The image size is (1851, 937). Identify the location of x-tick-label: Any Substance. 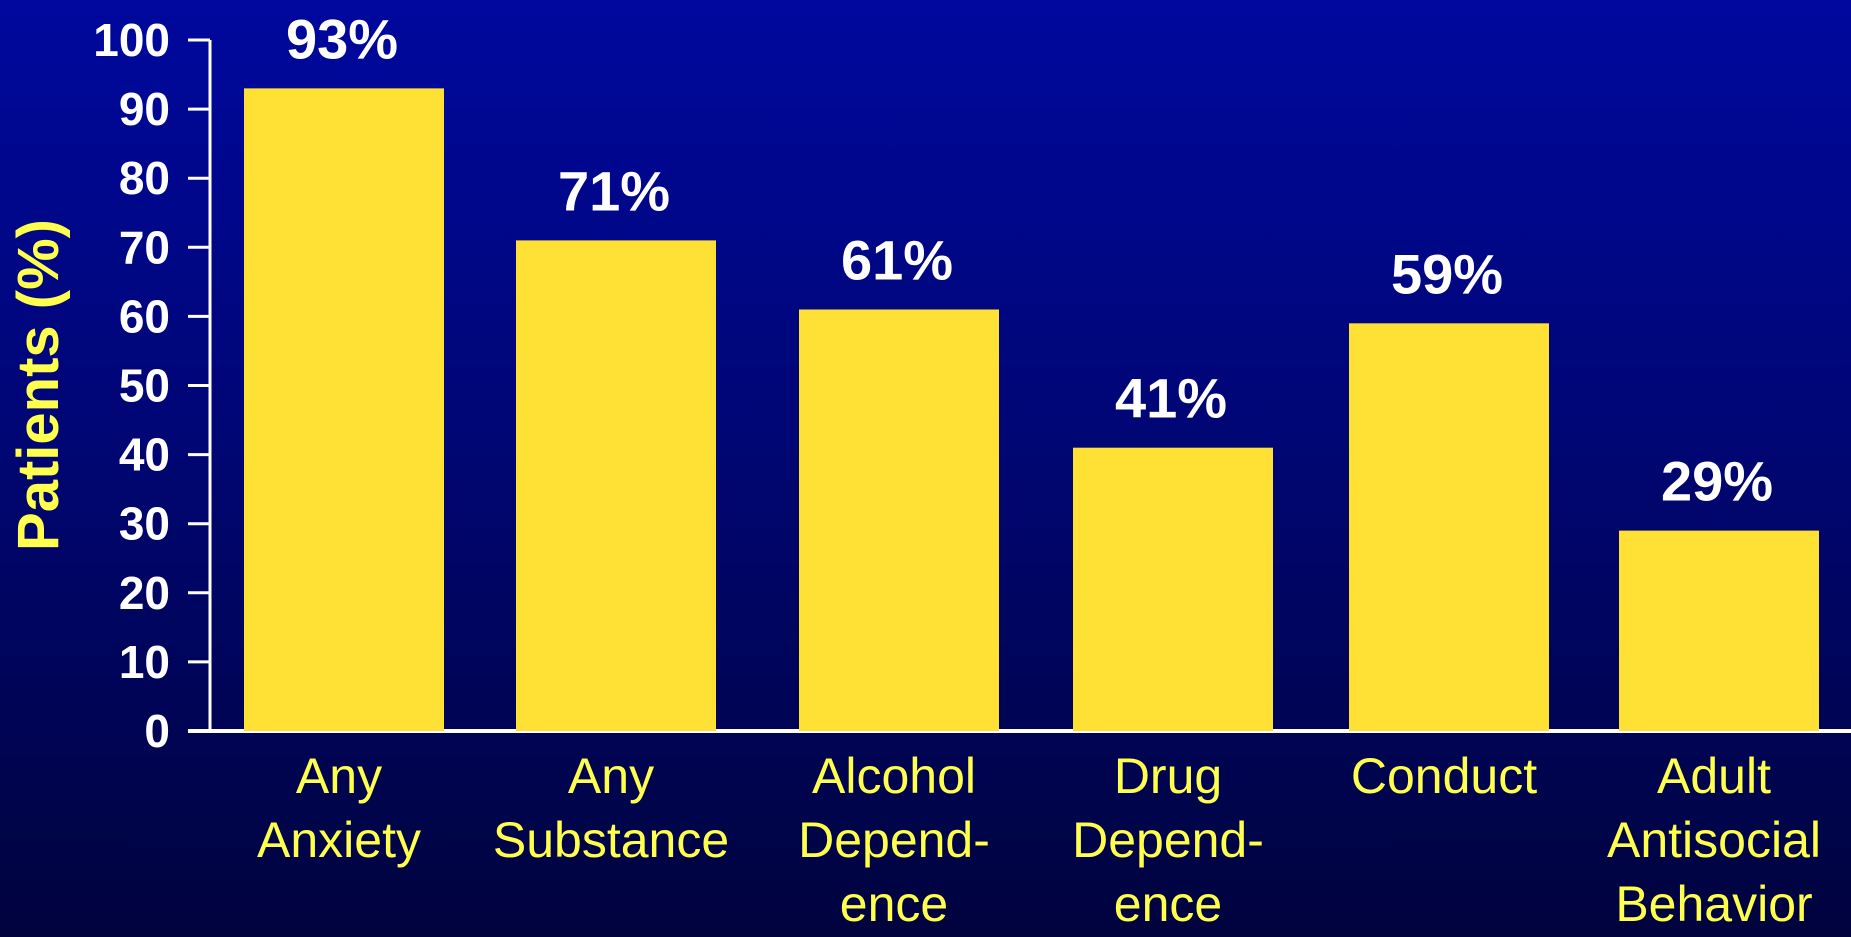
(611, 808).